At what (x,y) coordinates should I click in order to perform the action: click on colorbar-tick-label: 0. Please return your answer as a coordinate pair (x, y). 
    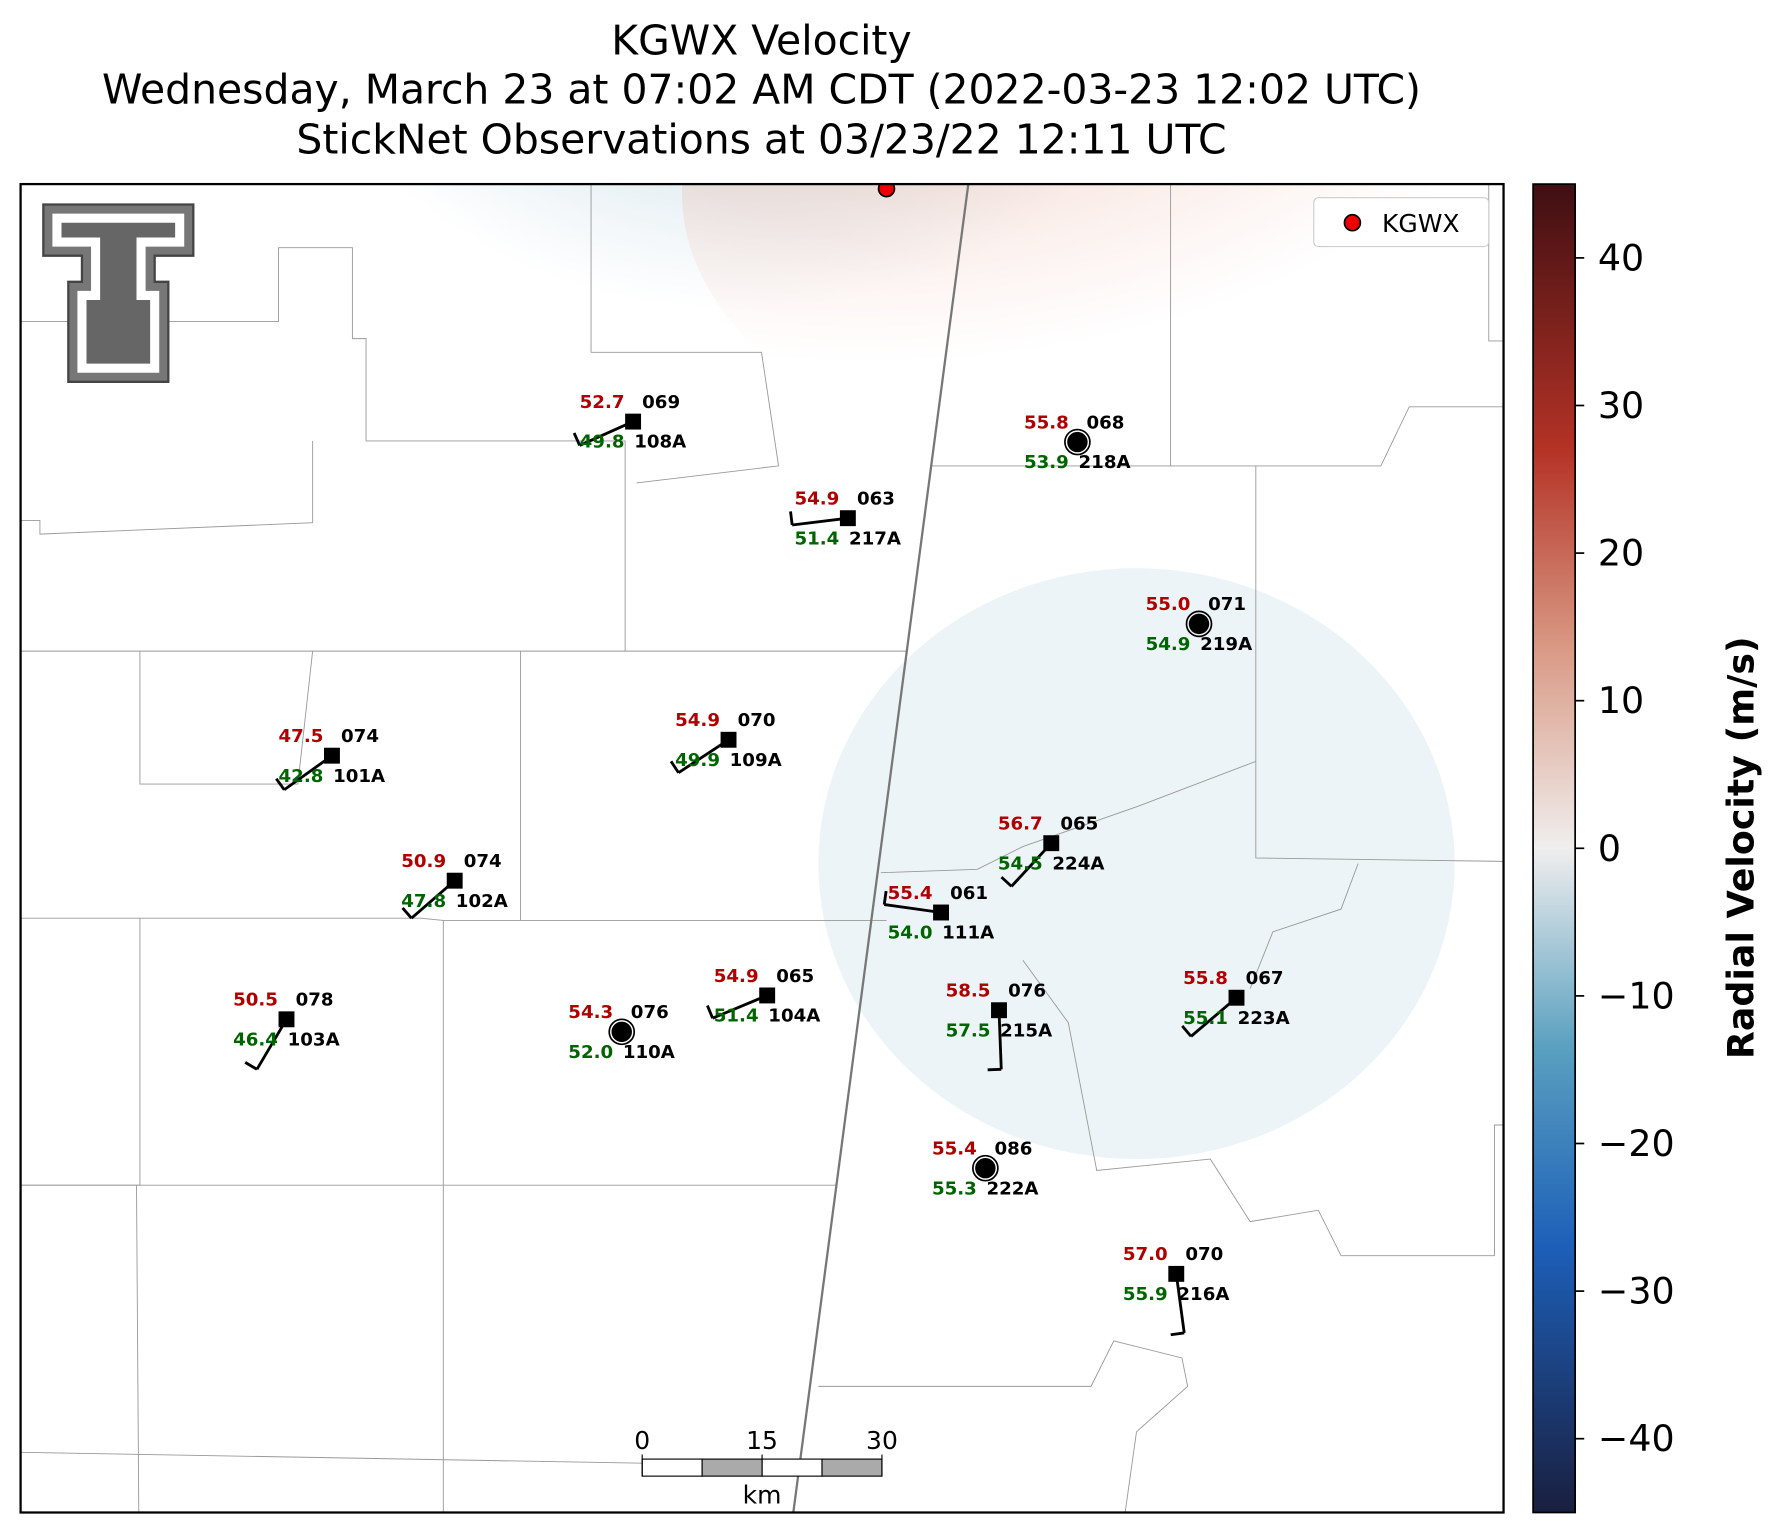
    Looking at the image, I should click on (1609, 848).